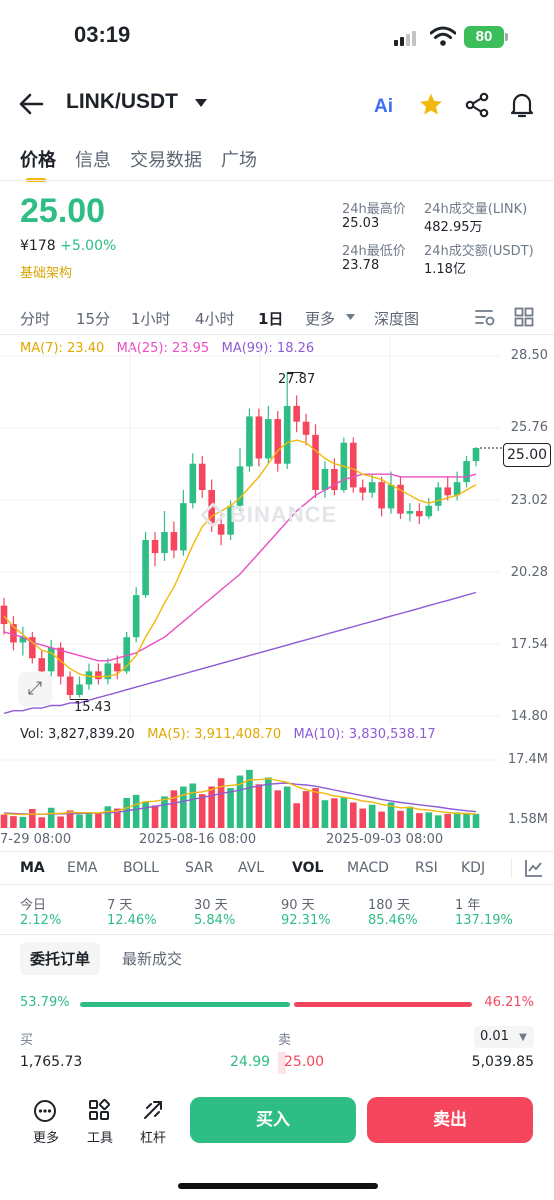 The height and width of the screenshot is (1200, 554). I want to click on more-label: 更多, so click(46, 1138).